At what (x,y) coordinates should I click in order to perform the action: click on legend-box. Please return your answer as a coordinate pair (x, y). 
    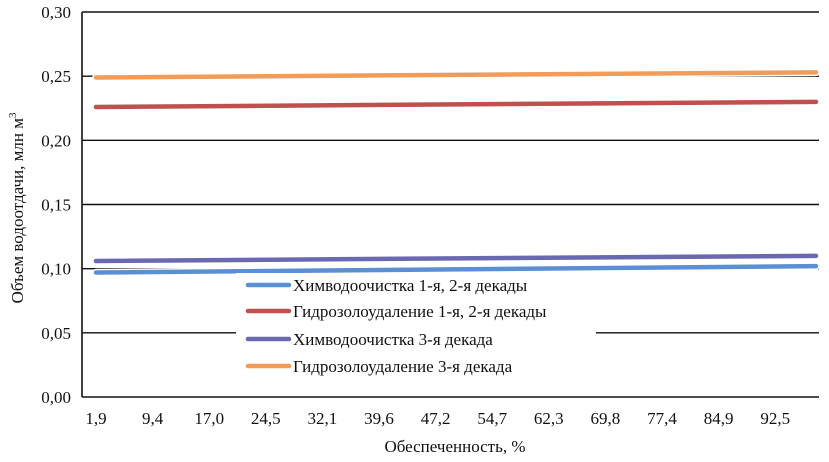
    Looking at the image, I should click on (416, 328).